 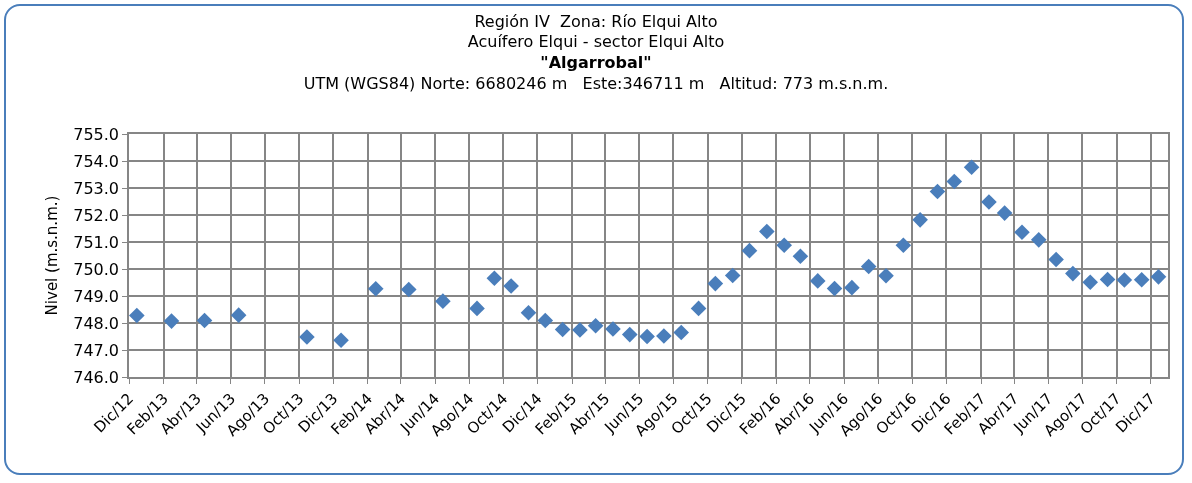 What do you see at coordinates (96, 296) in the screenshot?
I see `y-tick-label: 749.0` at bounding box center [96, 296].